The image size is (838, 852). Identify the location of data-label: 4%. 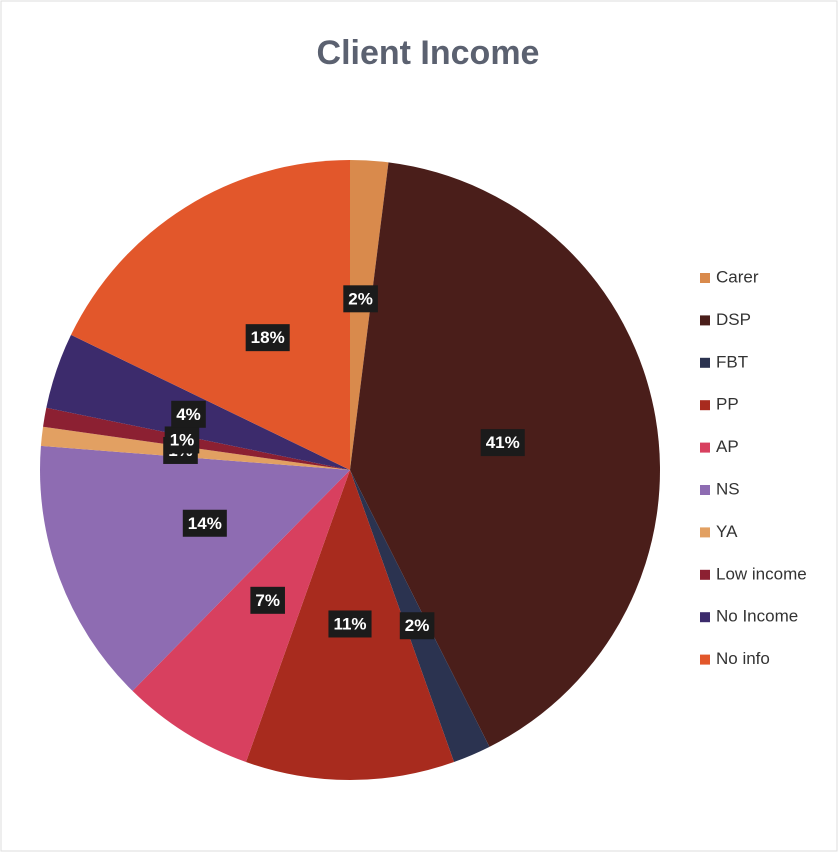
(188, 414).